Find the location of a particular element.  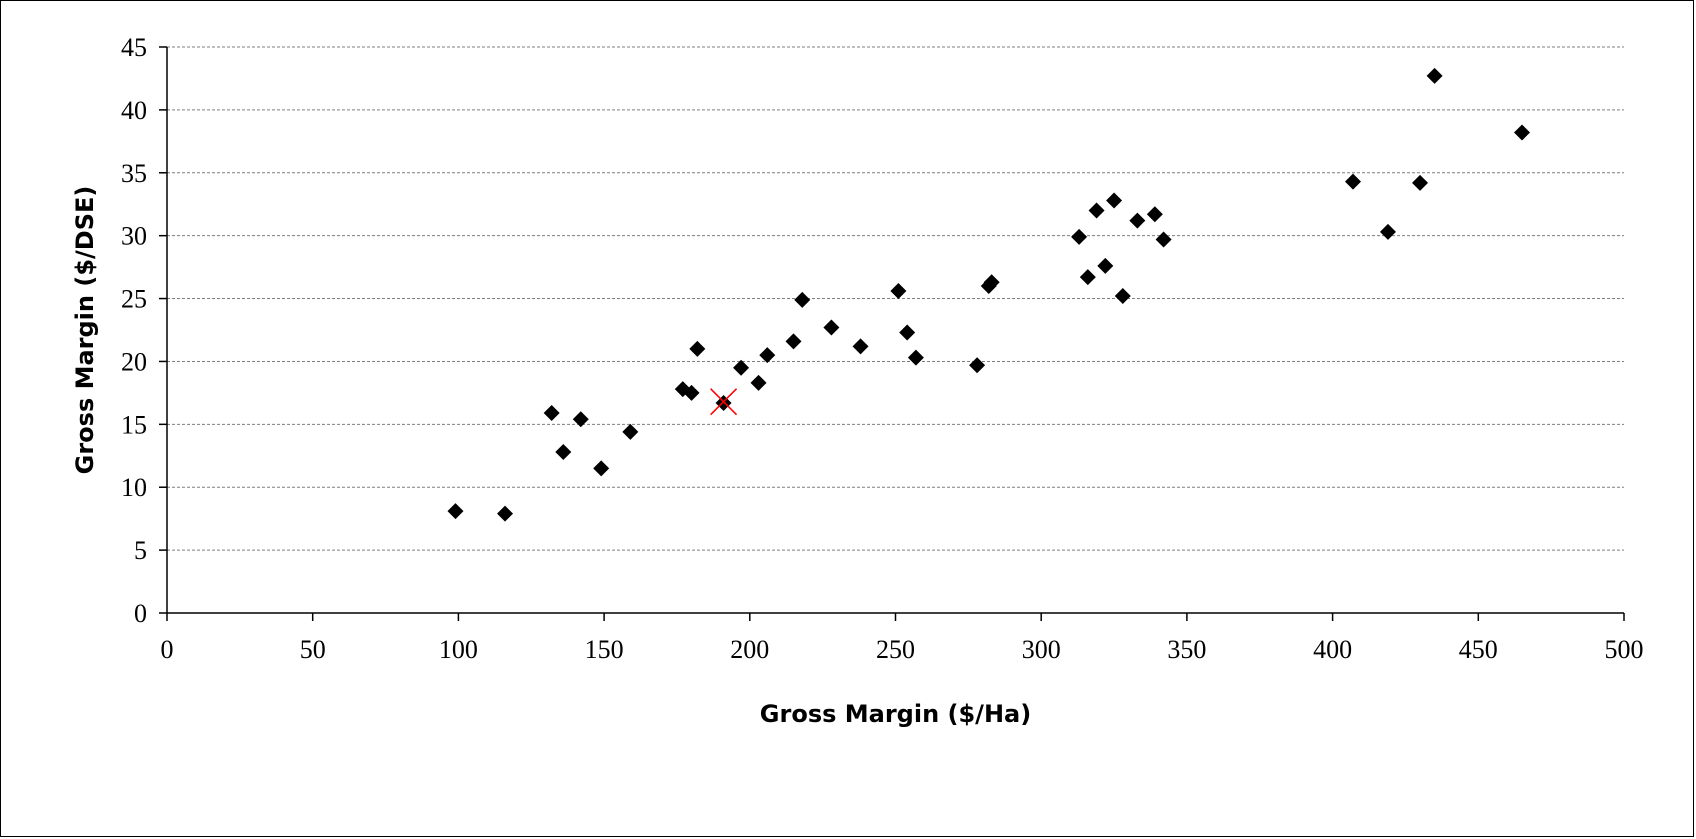

y-tick-label: 15 is located at coordinates (134, 424).